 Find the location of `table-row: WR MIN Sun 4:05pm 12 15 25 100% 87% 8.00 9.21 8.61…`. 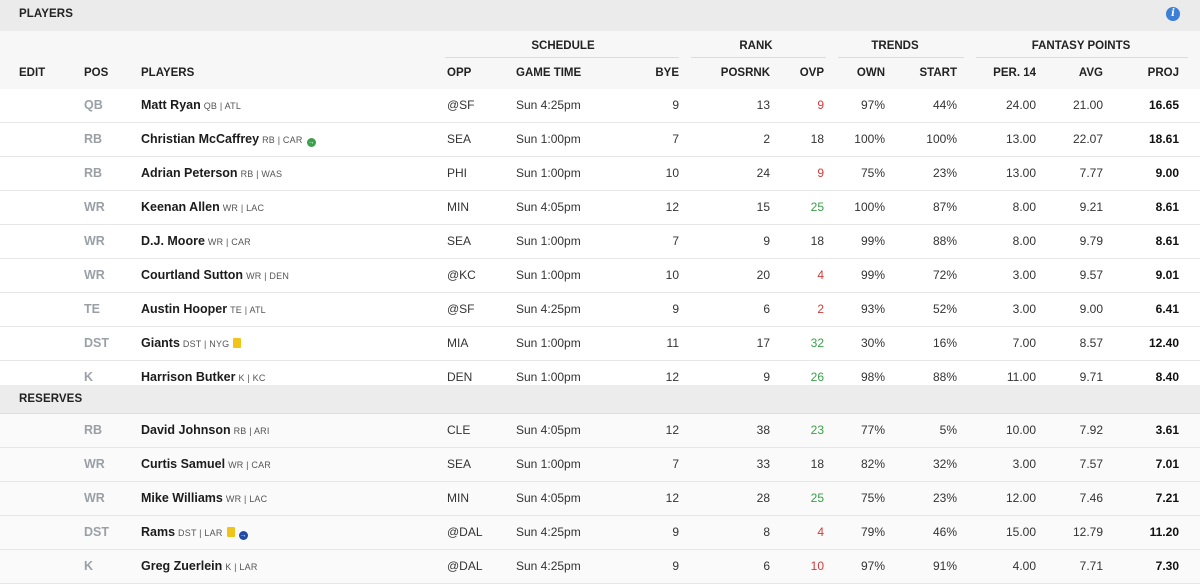

table-row: WR MIN Sun 4:05pm 12 15 25 100% 87% 8.00 9.21 8.61… is located at coordinates (600, 208).